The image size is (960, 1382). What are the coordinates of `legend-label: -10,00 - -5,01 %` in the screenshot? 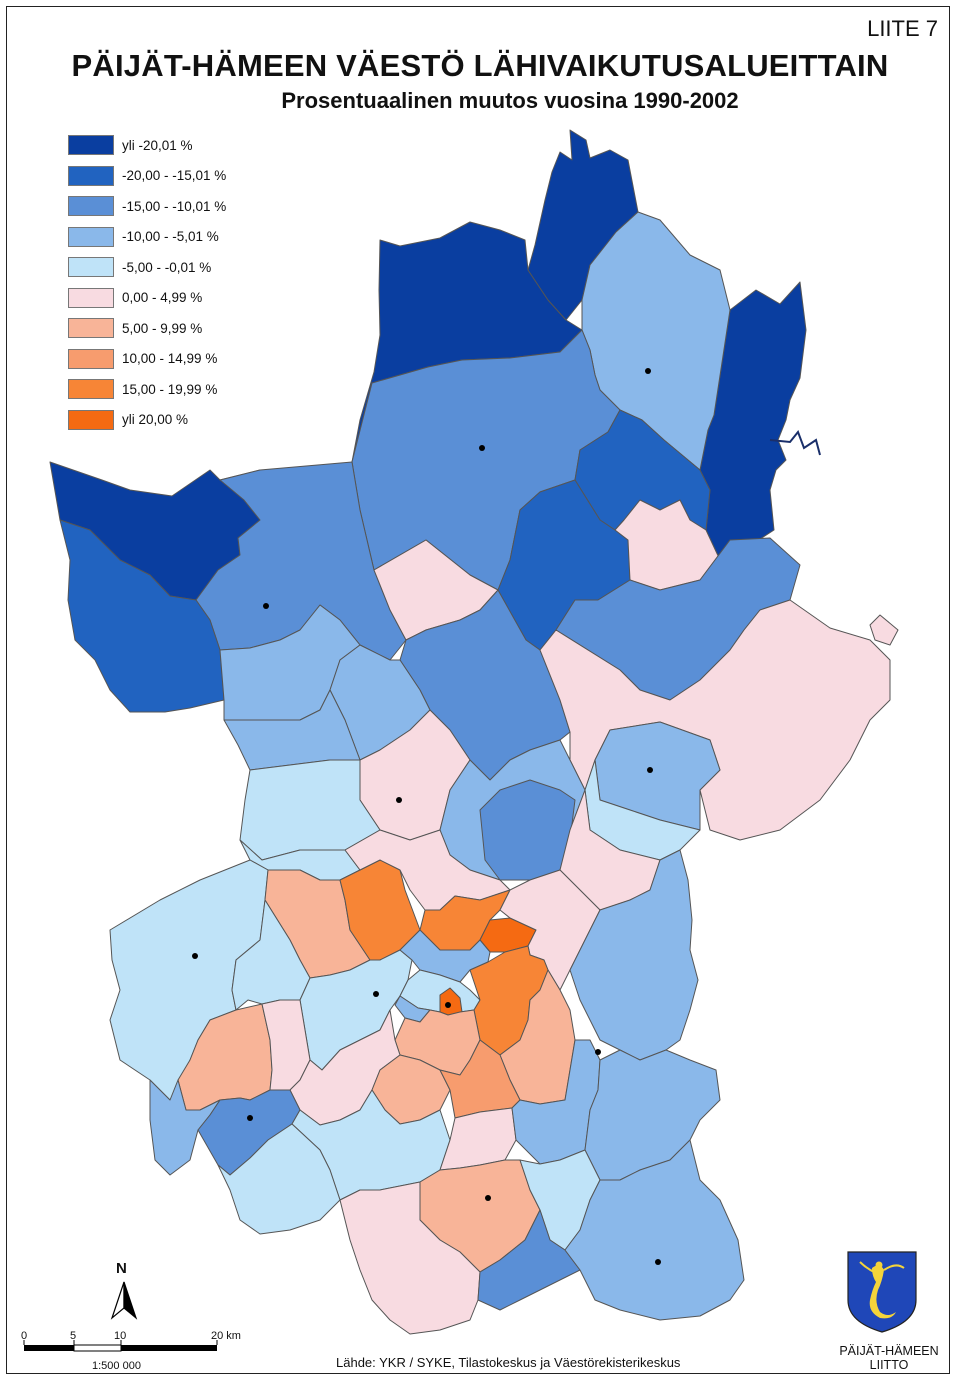 It's located at (170, 237).